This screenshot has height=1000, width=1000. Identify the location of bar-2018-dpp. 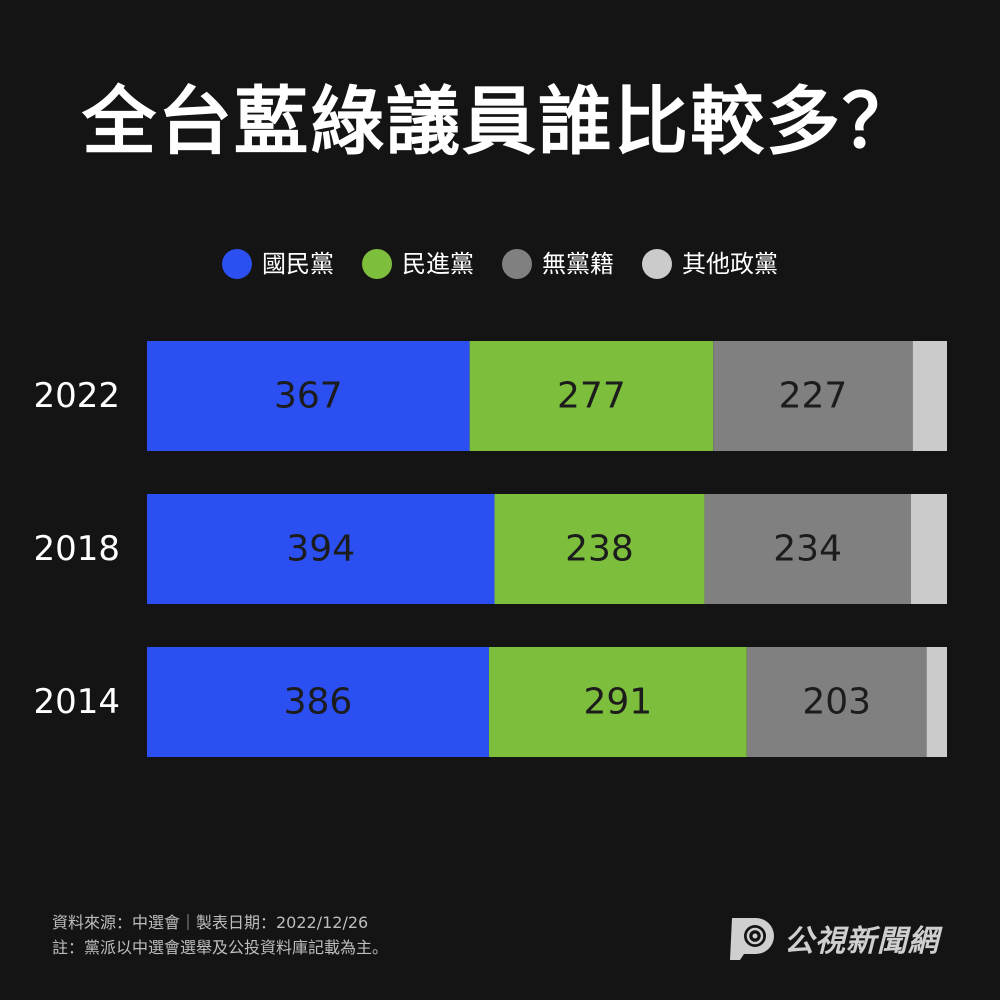
(599, 549).